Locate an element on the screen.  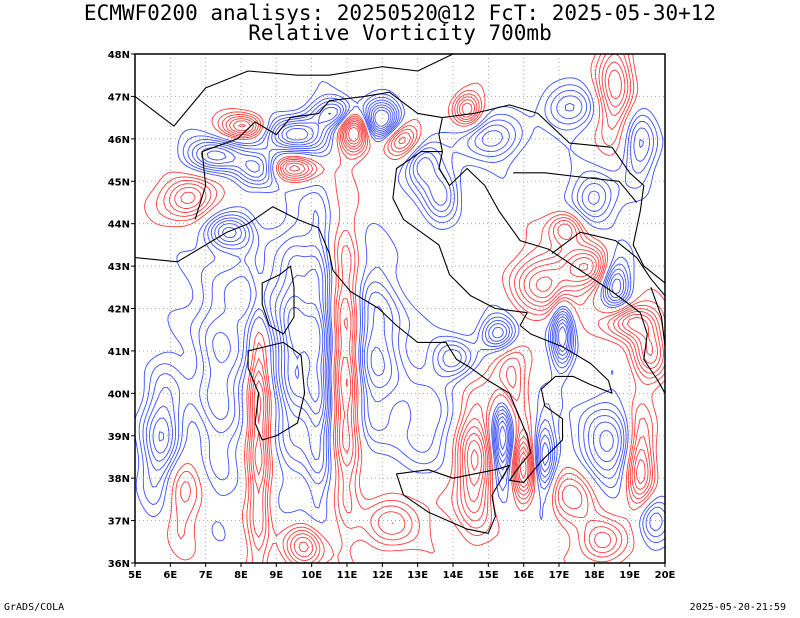
lon-tick-label: 5E is located at coordinates (135, 575).